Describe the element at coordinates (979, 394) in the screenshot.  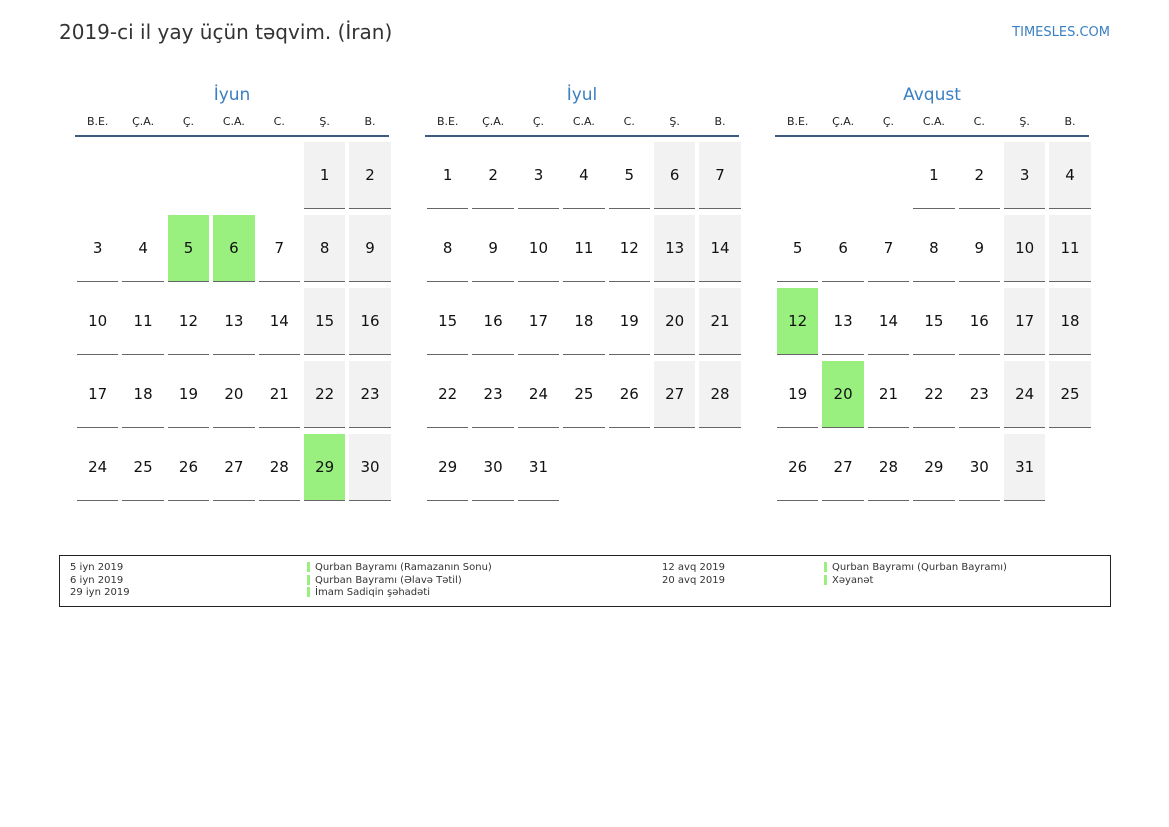
I see `day-cell: 23` at that location.